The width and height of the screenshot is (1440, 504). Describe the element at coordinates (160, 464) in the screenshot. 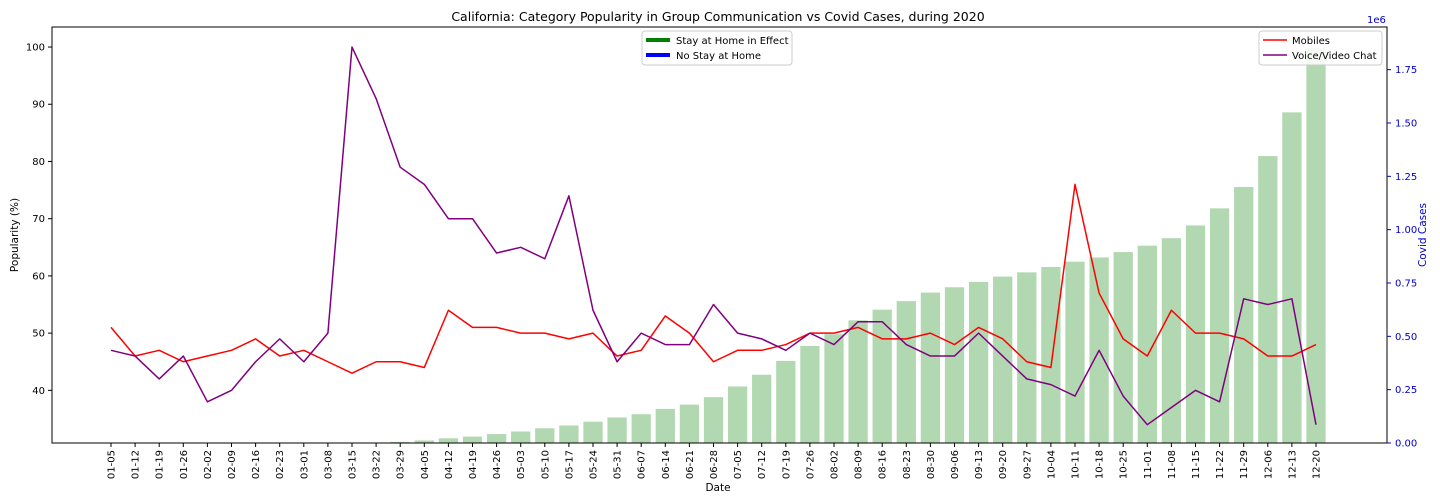

I see `x-tick-label: 01-19` at that location.